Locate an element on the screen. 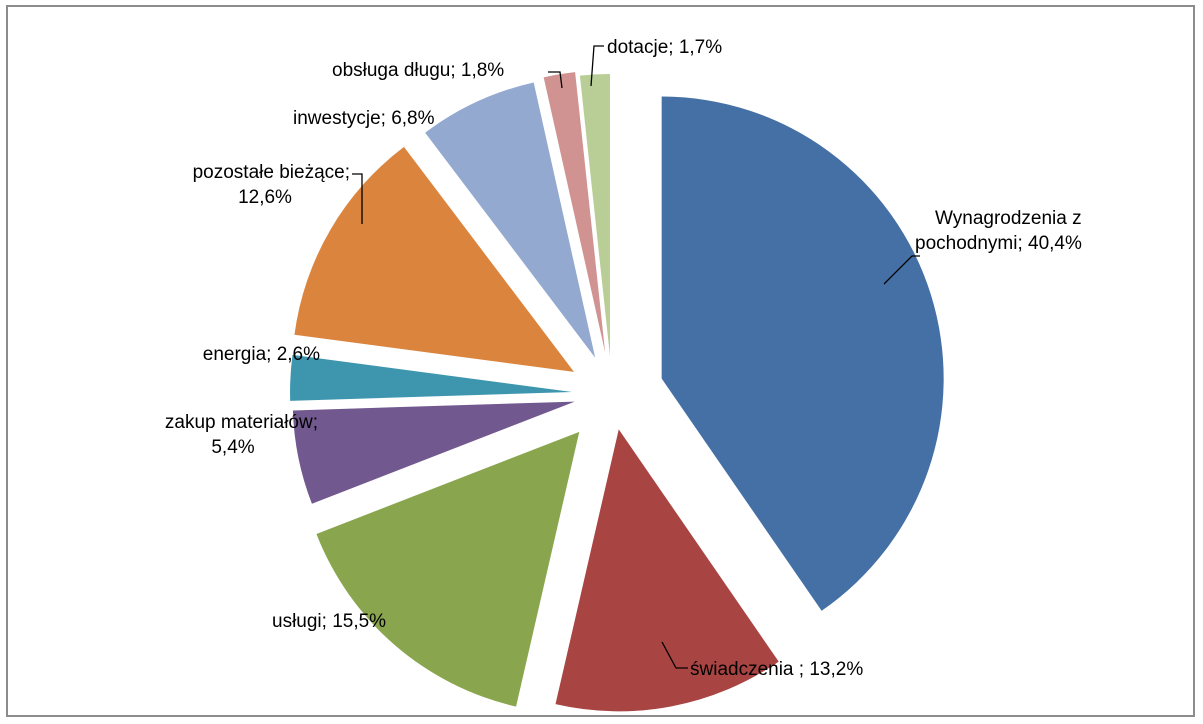  slice-label-9: dotacje; 1,7% is located at coordinates (664, 47).